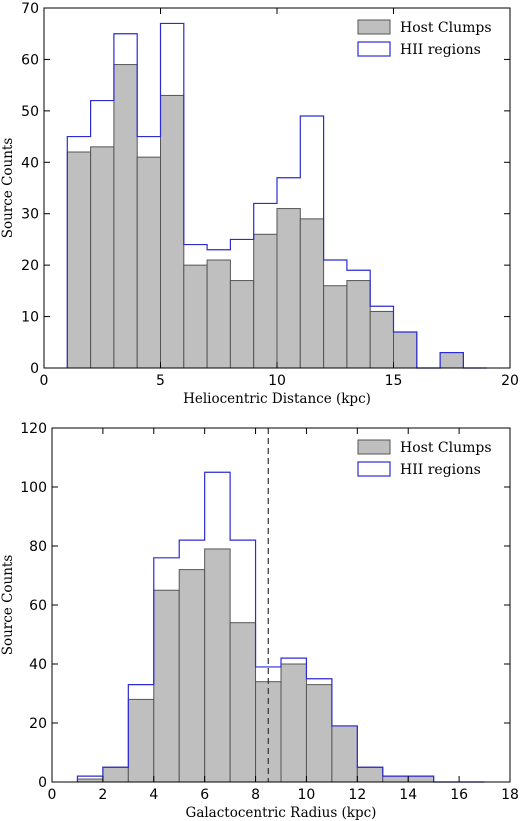 The image size is (520, 821). What do you see at coordinates (30, 9) in the screenshot?
I see `y-tick-label: 70` at bounding box center [30, 9].